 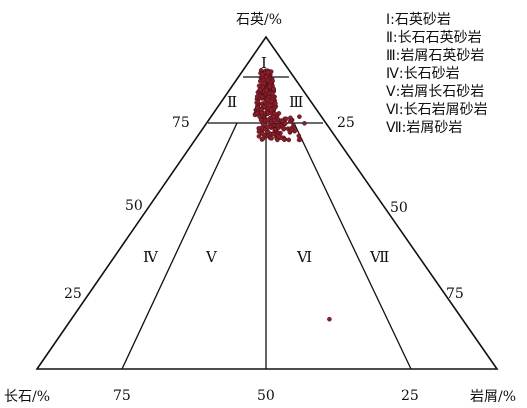 What do you see at coordinates (292, 195) in the screenshot?
I see `sample-points` at bounding box center [292, 195].